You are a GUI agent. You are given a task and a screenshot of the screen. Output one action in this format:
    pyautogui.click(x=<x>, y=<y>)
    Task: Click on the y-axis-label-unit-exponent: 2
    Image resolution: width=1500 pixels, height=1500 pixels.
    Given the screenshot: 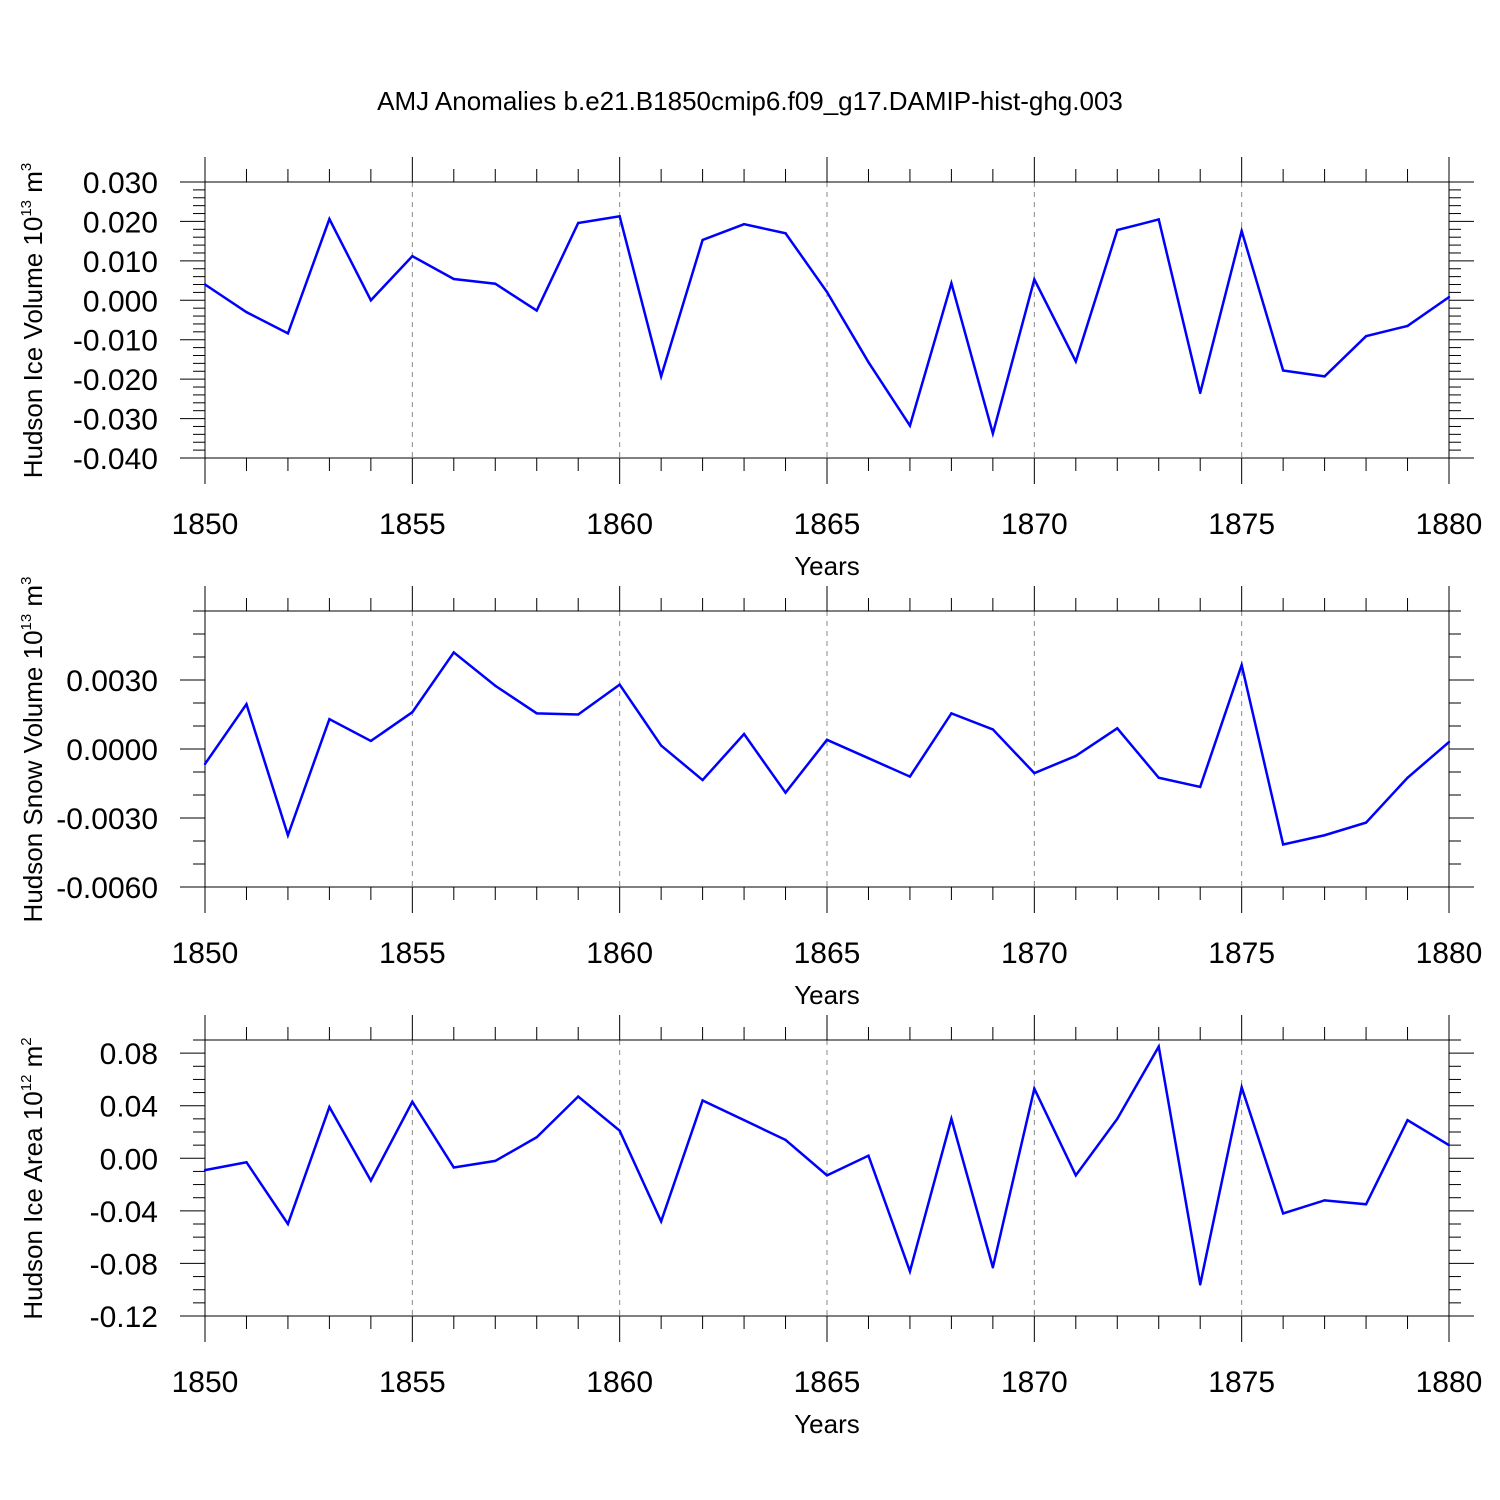 What is the action you would take?
    pyautogui.click(x=26, y=1041)
    